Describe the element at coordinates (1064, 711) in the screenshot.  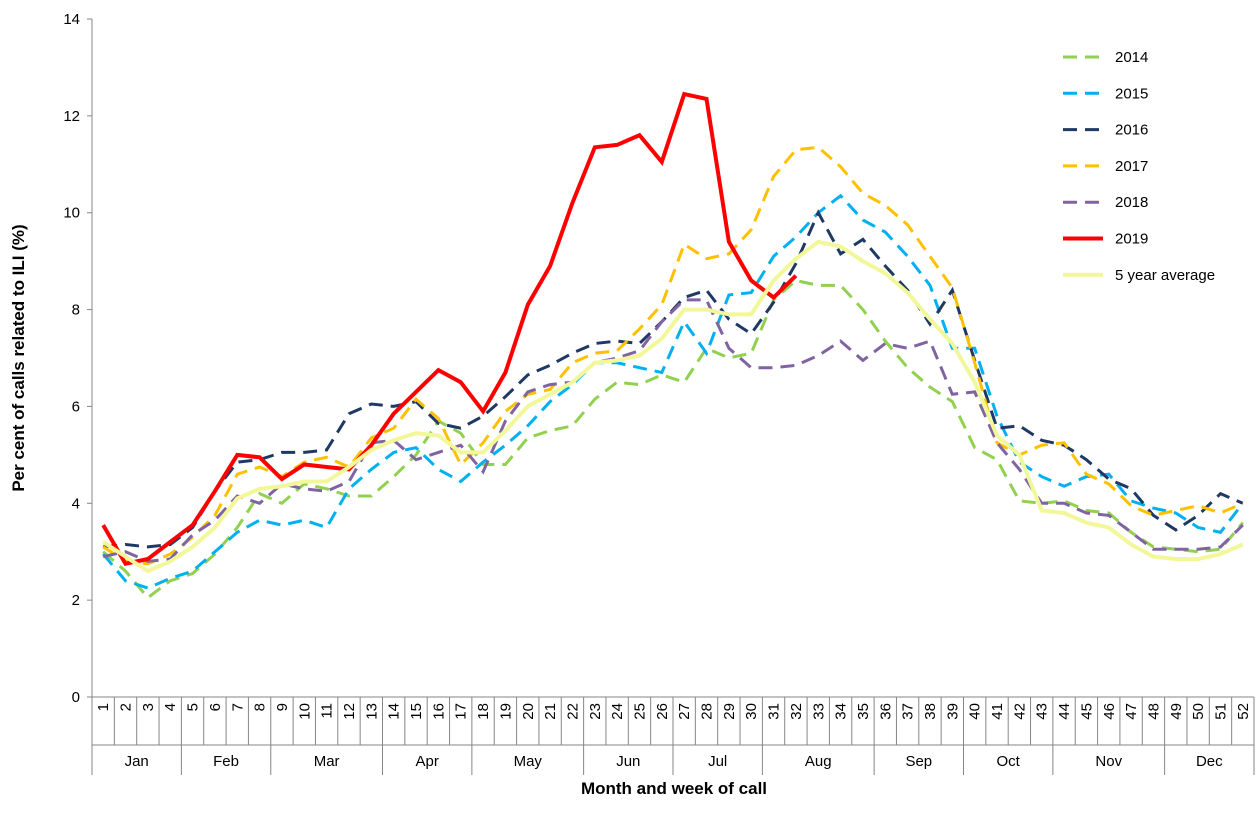
I see `x-tick-label: 44` at that location.